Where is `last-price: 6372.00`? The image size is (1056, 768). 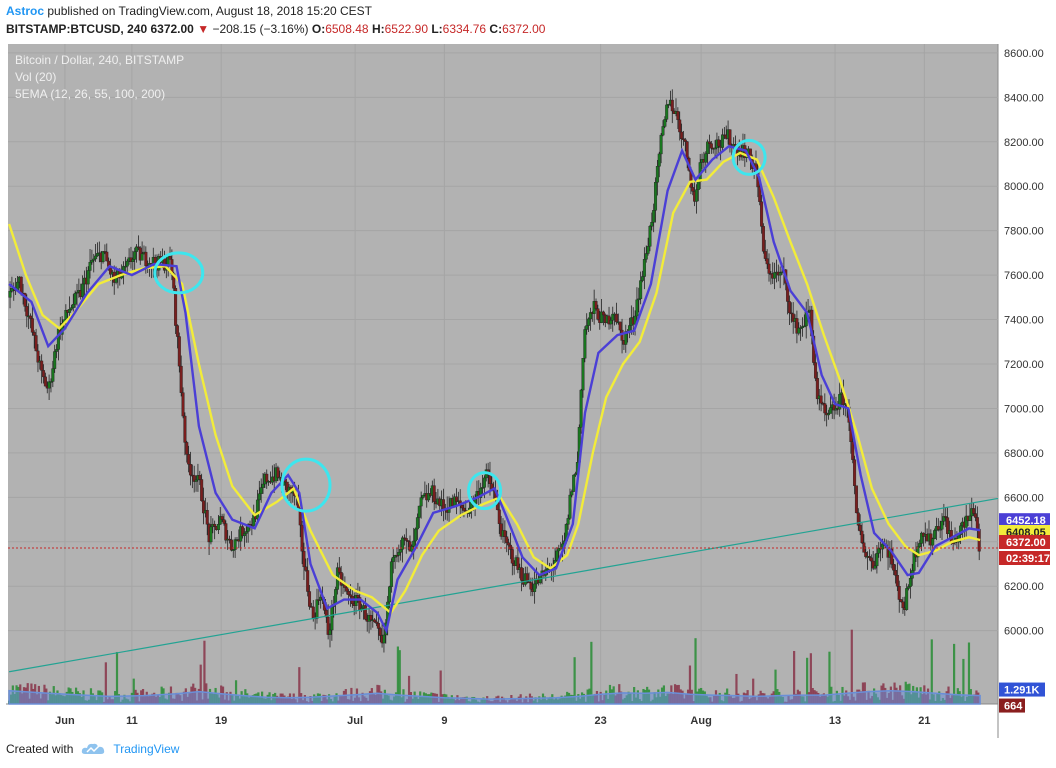
last-price: 6372.00 is located at coordinates (172, 29).